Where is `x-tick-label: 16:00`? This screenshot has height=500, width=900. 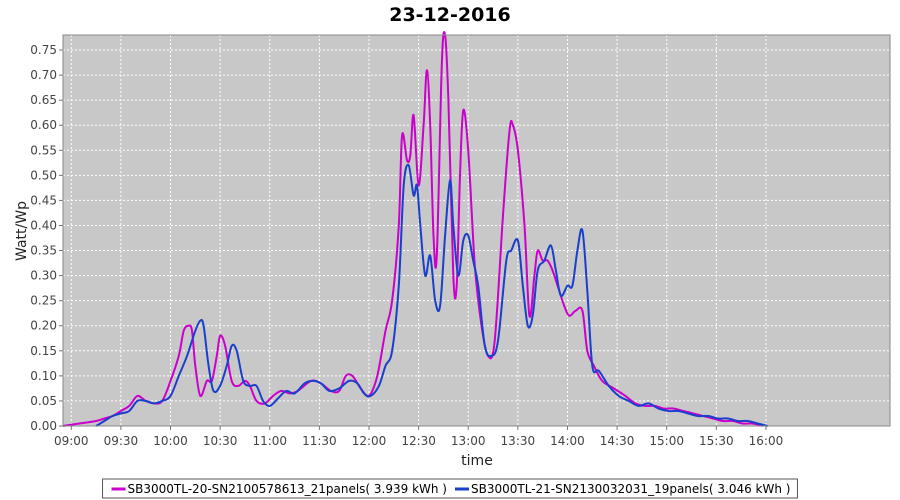 x-tick-label: 16:00 is located at coordinates (766, 441).